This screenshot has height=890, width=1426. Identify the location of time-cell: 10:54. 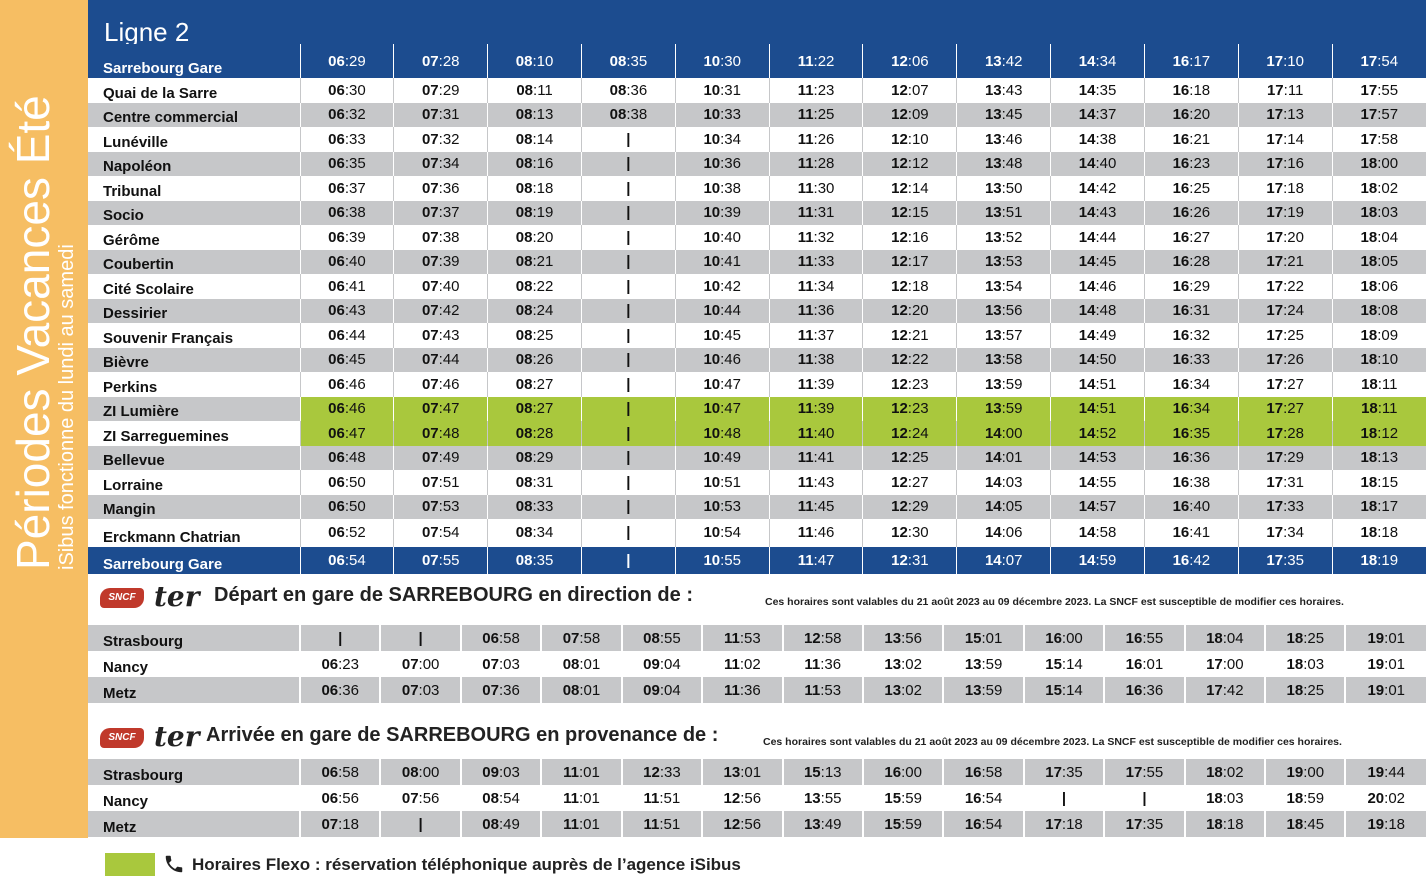
(722, 533).